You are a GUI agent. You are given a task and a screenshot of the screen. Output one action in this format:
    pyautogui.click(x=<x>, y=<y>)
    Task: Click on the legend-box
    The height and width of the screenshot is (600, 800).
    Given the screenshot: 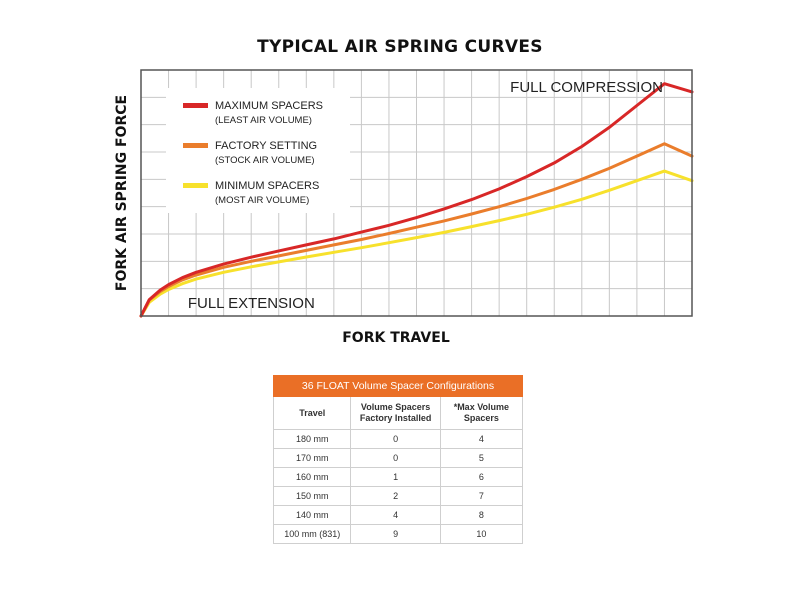 What is the action you would take?
    pyautogui.click(x=258, y=150)
    